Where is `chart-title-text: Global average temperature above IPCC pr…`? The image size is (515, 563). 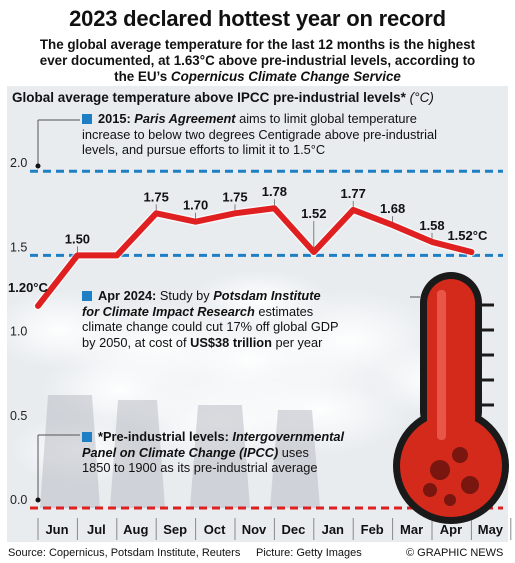 chart-title-text: Global average temperature above IPCC pr… is located at coordinates (209, 97).